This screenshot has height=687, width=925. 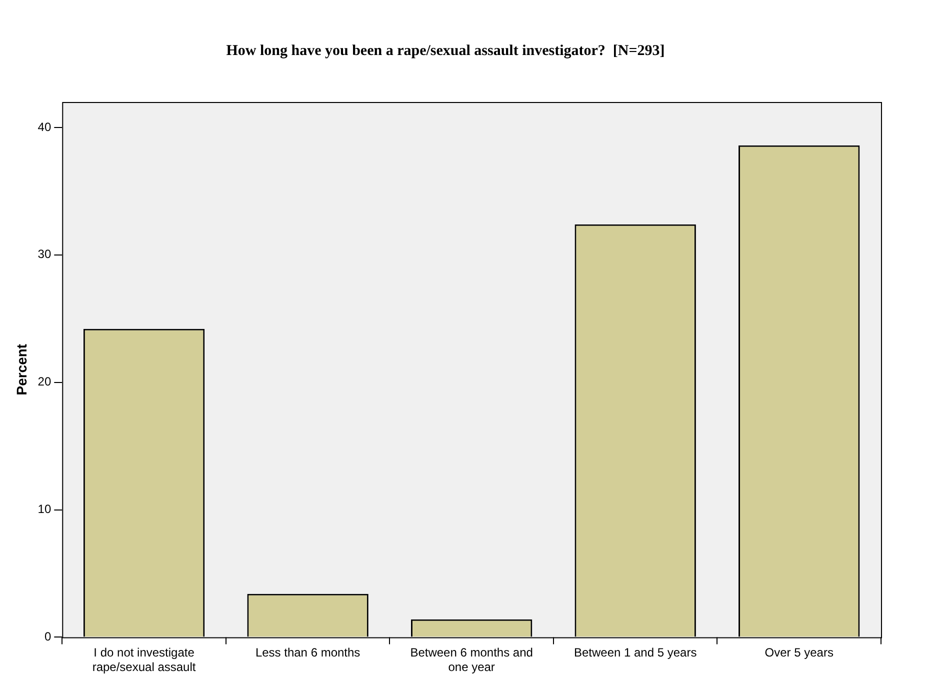 What do you see at coordinates (799, 653) in the screenshot?
I see `x-tick-label: Over 5 years` at bounding box center [799, 653].